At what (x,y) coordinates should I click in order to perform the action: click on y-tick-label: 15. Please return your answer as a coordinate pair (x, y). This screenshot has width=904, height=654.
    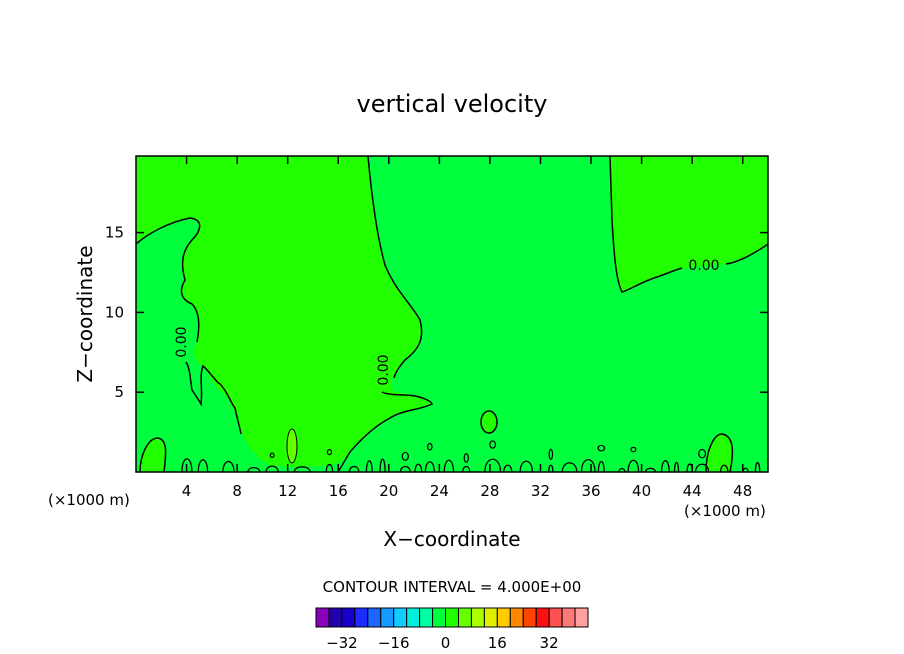
    Looking at the image, I should click on (114, 233).